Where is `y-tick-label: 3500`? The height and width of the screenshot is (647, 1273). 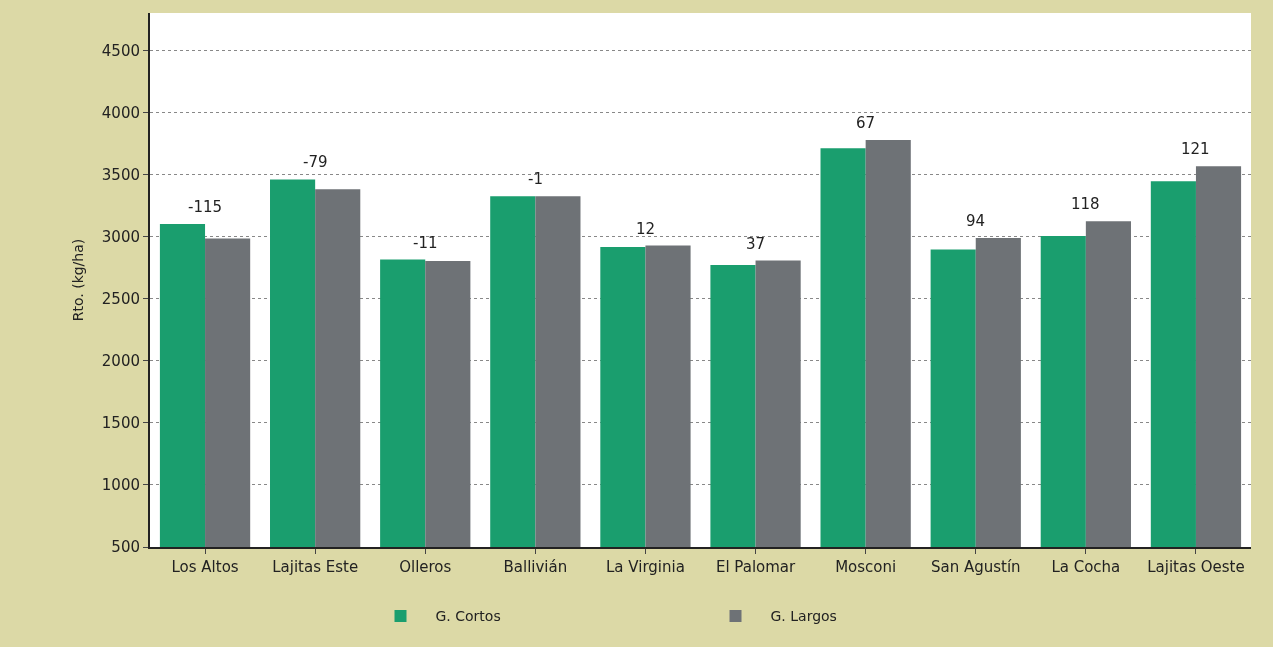 y-tick-label: 3500 is located at coordinates (120, 174).